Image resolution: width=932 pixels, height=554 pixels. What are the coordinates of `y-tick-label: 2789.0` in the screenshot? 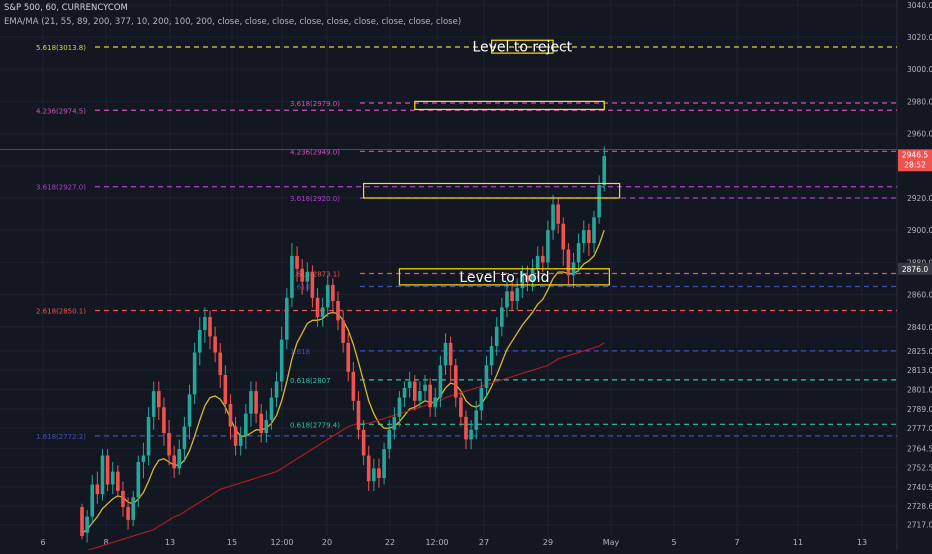 It's located at (919, 409).